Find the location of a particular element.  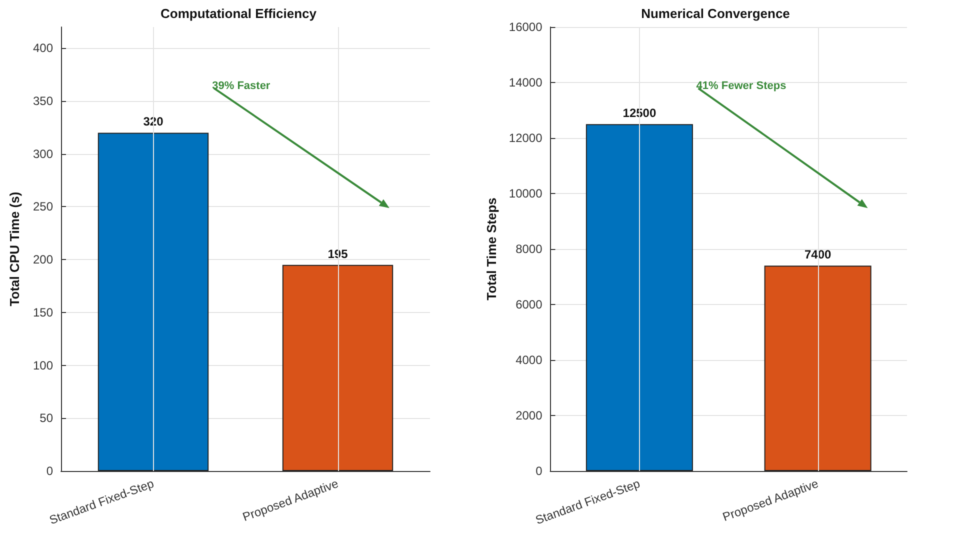

y-tick-label: 14000 is located at coordinates (525, 83).